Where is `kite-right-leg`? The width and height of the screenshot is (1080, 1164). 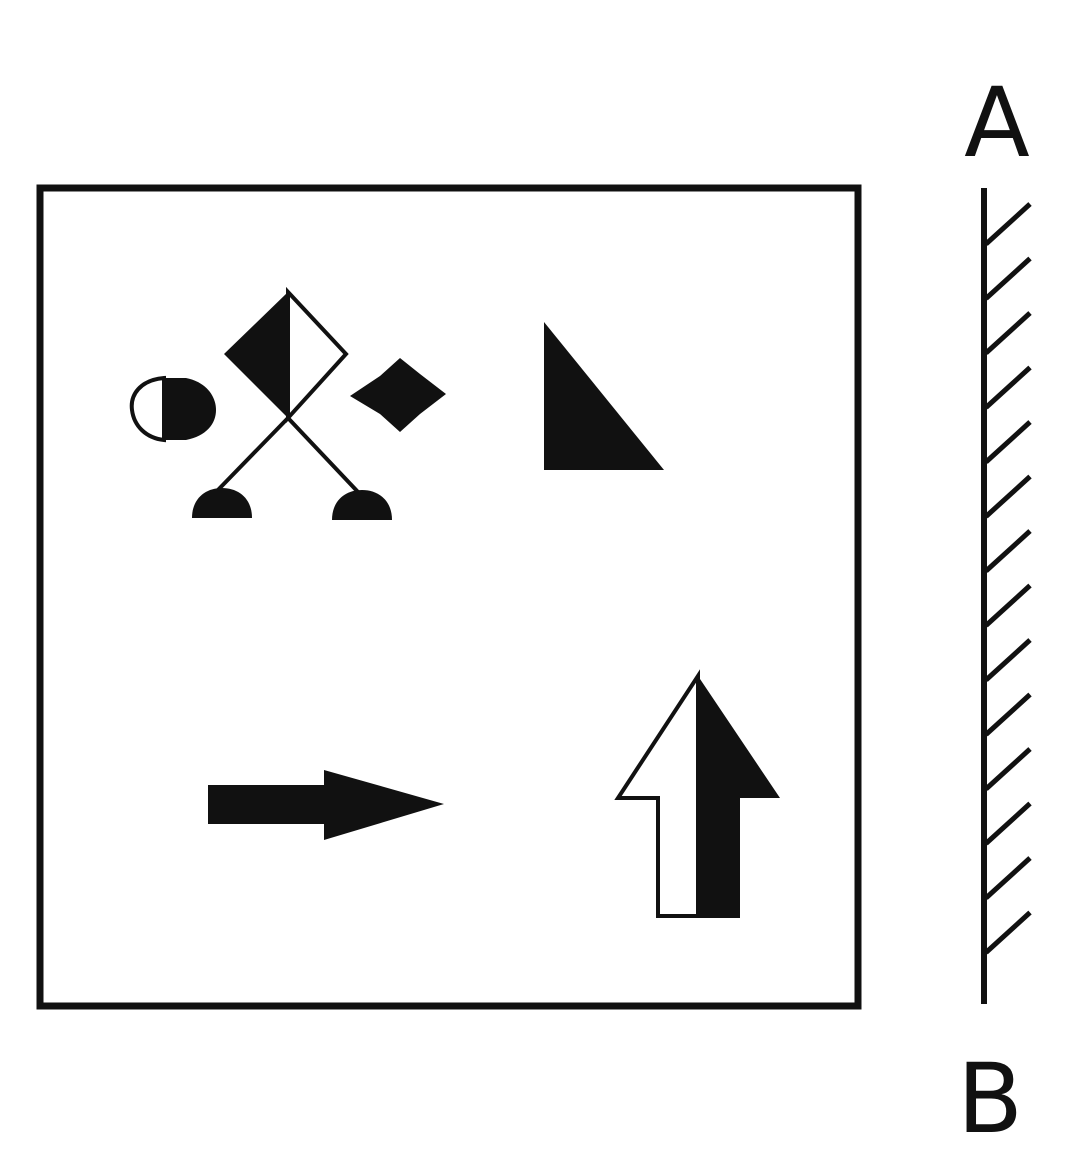 kite-right-leg is located at coordinates (323, 455).